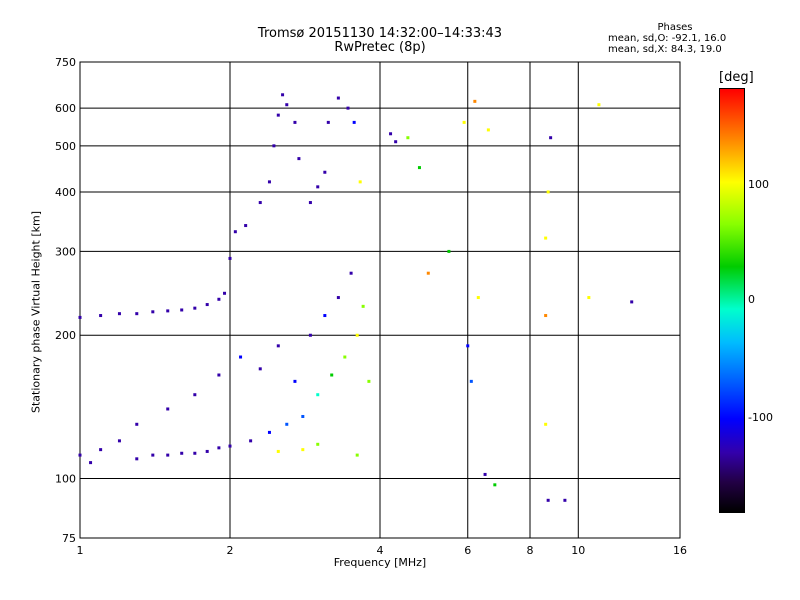 Image resolution: width=800 pixels, height=600 pixels. I want to click on x-tick-label: 10, so click(578, 550).